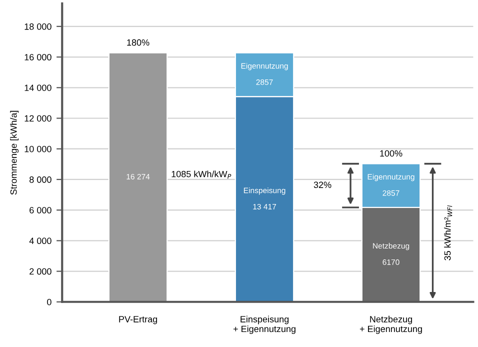 Image resolution: width=478 pixels, height=347 pixels. I want to click on x-tick-label: PV-Ertrag, so click(138, 320).